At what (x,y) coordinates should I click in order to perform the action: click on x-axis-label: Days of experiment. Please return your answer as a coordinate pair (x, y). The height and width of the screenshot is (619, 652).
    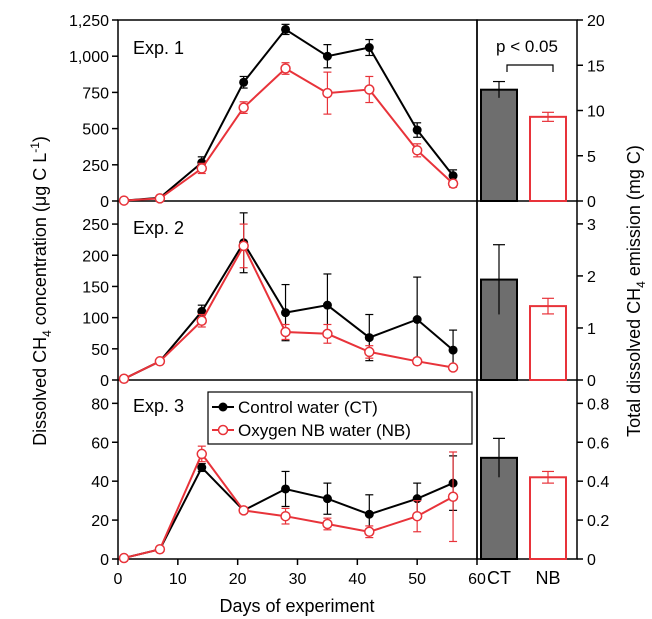
    Looking at the image, I should click on (296, 606).